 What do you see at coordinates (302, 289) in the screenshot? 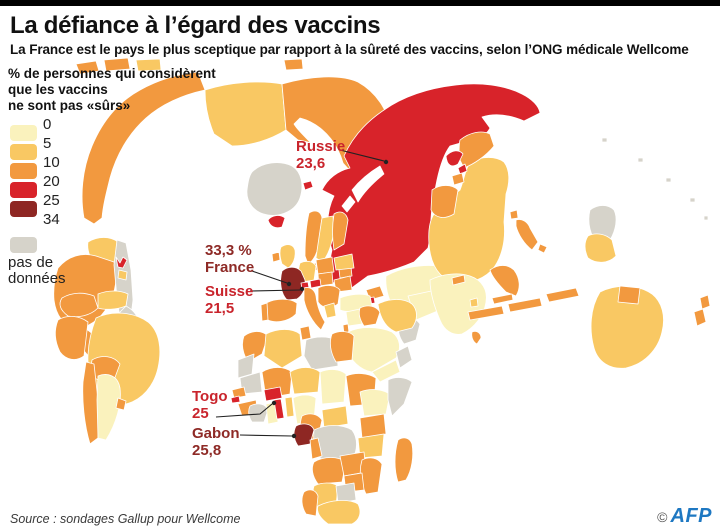
I see `pointer-dot-suisse` at bounding box center [302, 289].